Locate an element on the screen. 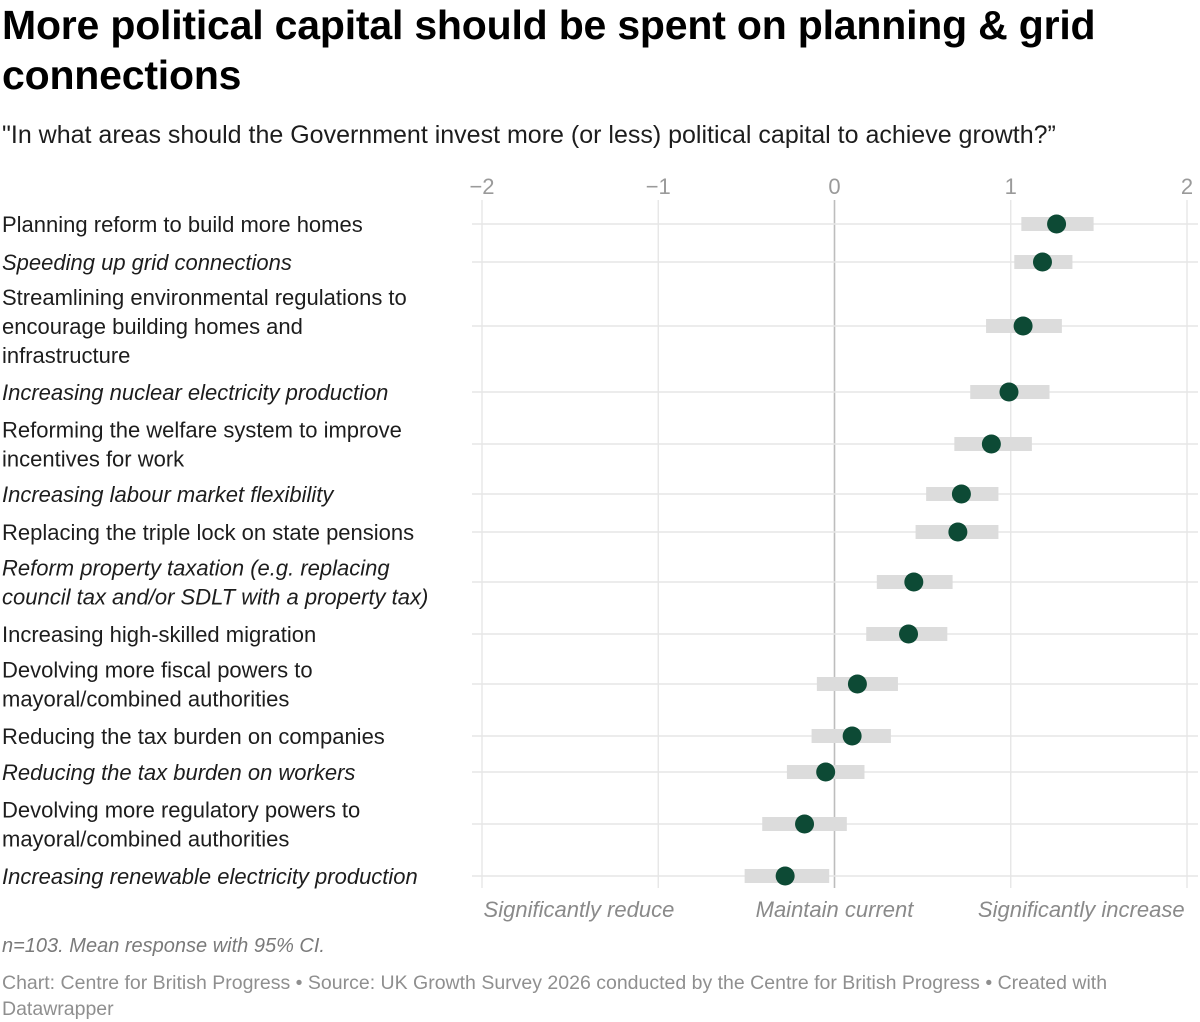 The height and width of the screenshot is (1022, 1200). x-tick-label: 2 is located at coordinates (1187, 186).